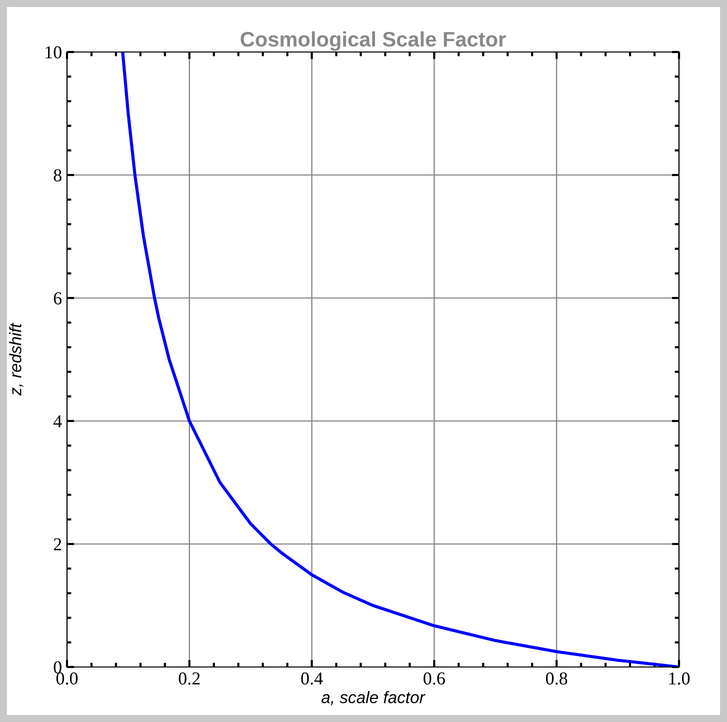 The width and height of the screenshot is (727, 722). What do you see at coordinates (557, 678) in the screenshot?
I see `x-tick-label: 0.8` at bounding box center [557, 678].